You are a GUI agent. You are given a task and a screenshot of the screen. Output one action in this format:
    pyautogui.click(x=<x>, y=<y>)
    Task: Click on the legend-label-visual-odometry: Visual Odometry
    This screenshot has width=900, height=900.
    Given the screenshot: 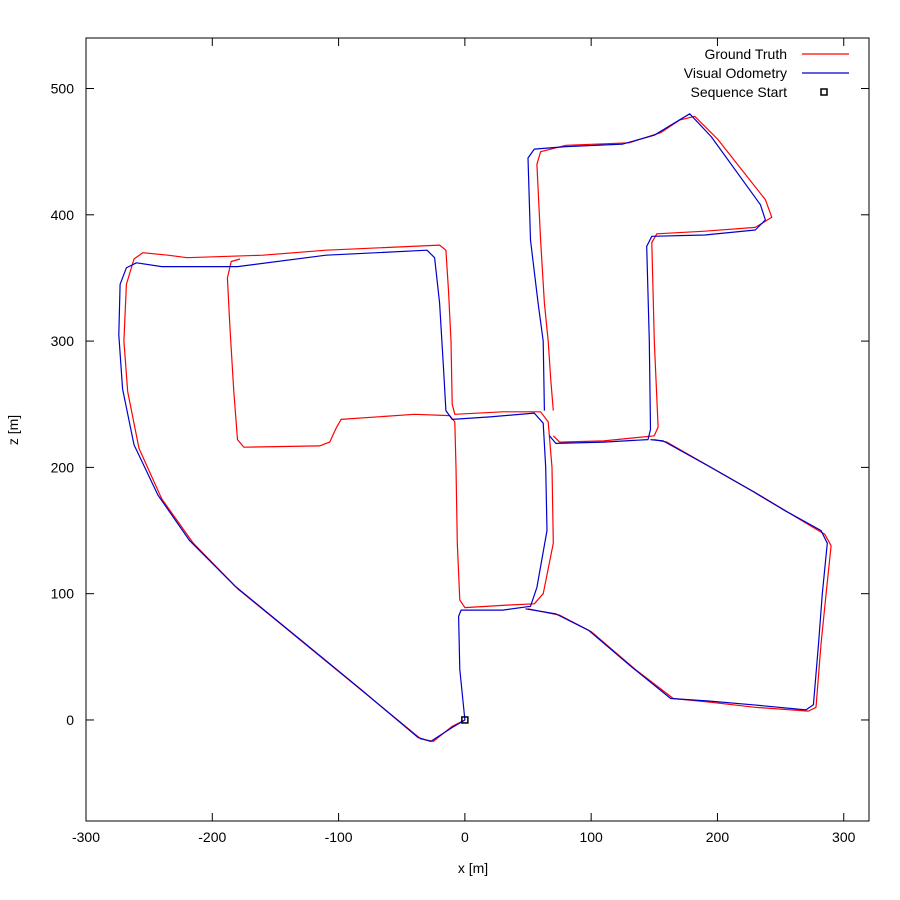 What is the action you would take?
    pyautogui.click(x=735, y=73)
    